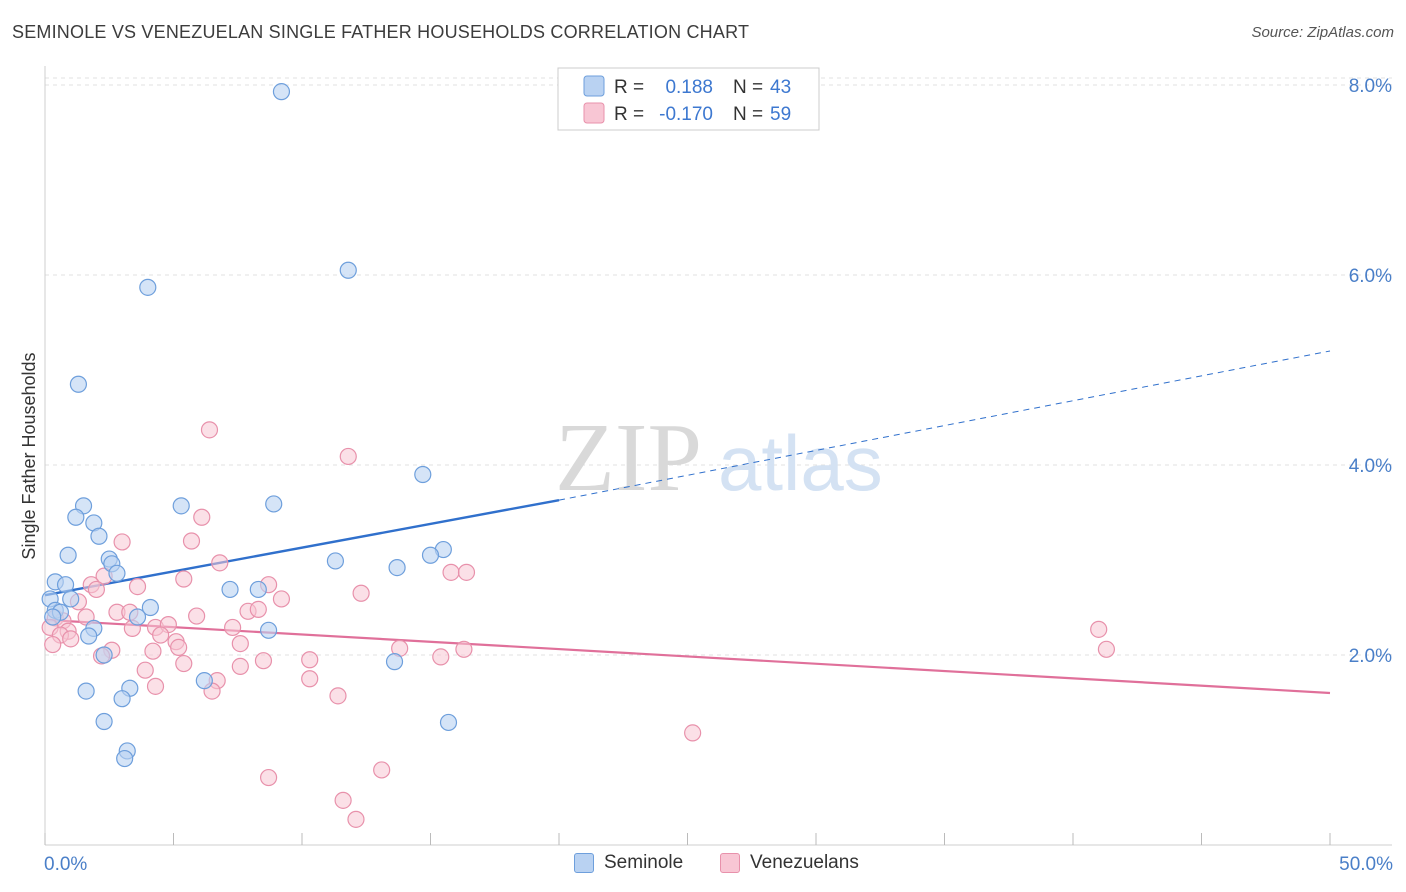 This screenshot has width=1406, height=892. Describe the element at coordinates (703, 865) in the screenshot. I see `bottom-legend: Seminole Venezuelans` at that location.